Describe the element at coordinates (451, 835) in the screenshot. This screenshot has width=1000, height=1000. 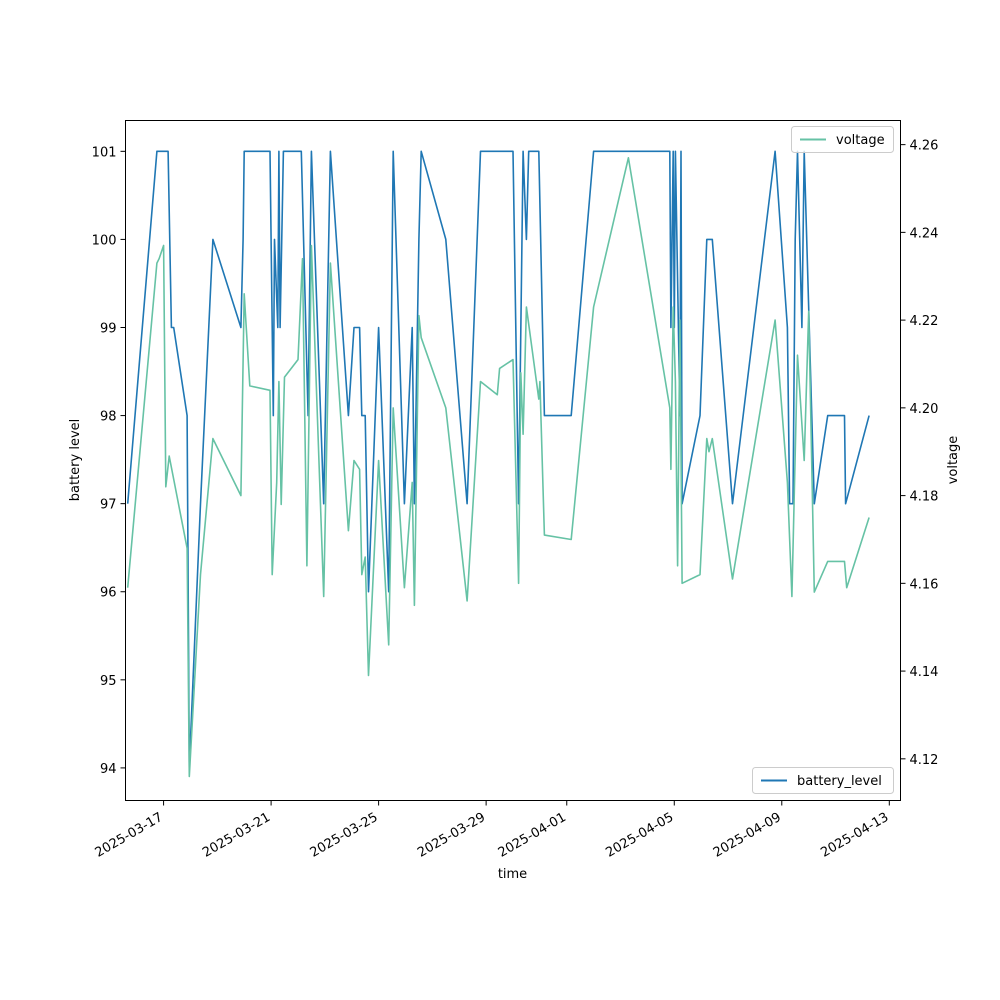
I see `x-tick-label-3: 2025-03-29` at that location.